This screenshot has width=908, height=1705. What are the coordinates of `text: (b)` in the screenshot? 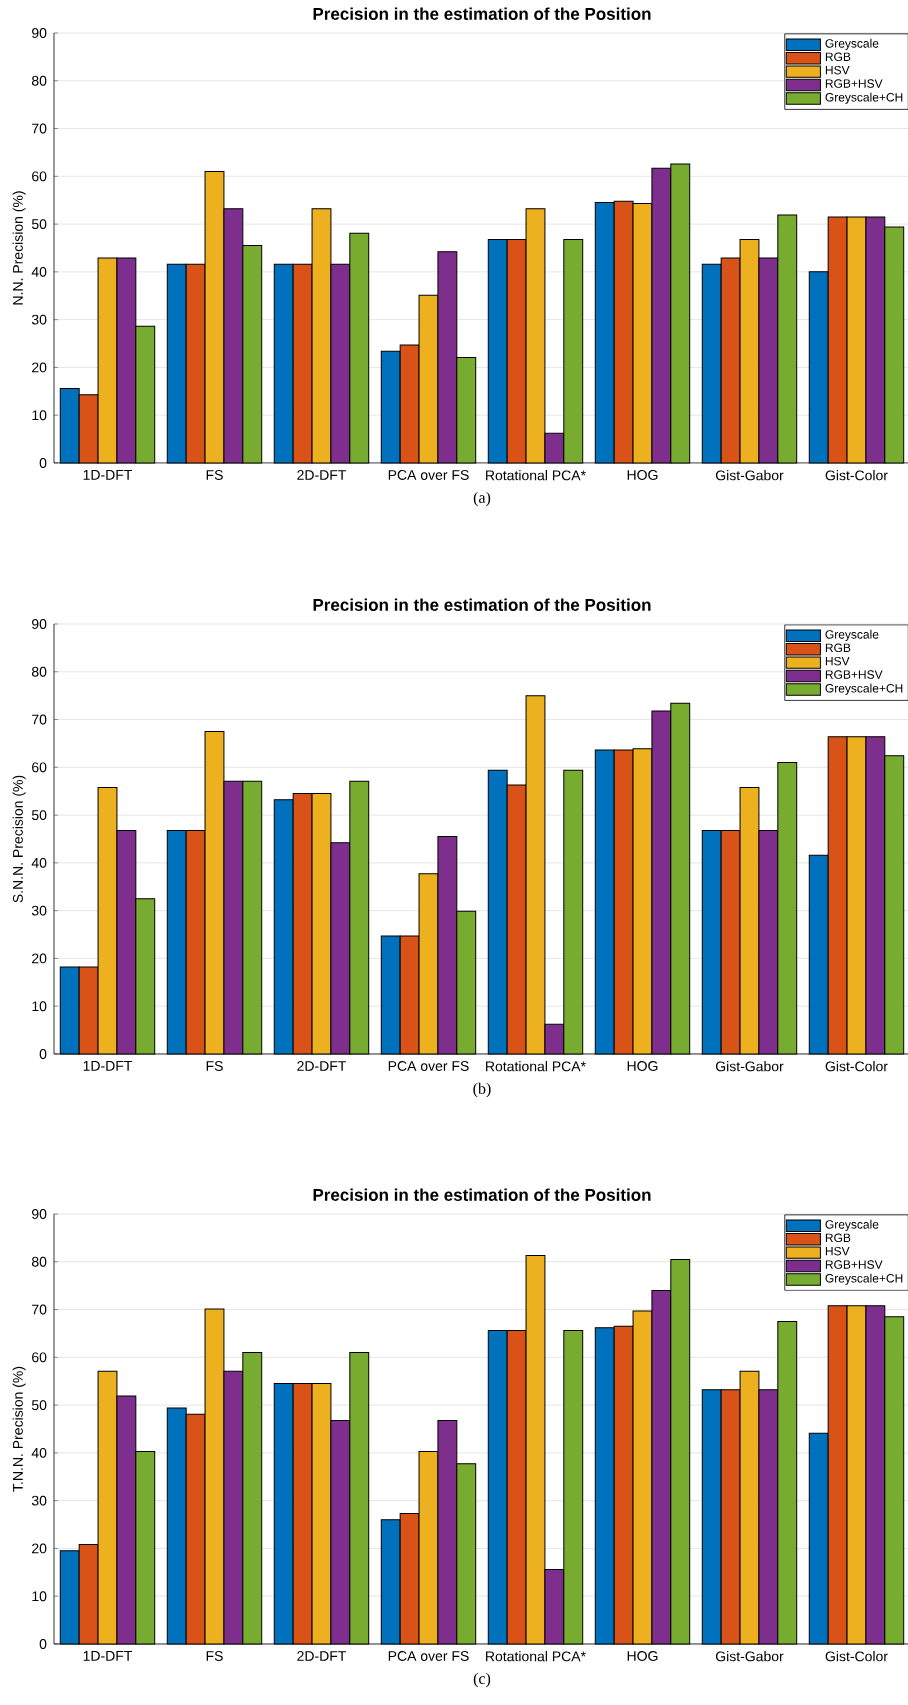 It's located at (482, 1090).